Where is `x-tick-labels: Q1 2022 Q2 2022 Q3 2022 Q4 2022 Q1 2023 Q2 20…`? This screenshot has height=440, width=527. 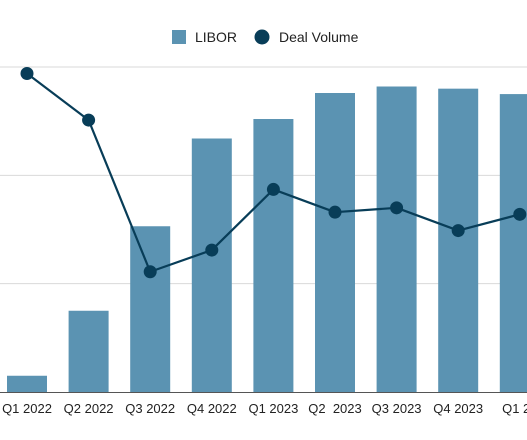 x-tick-labels: Q1 2022 Q2 2022 Q3 2022 Q4 2022 Q1 2023 Q2 20… is located at coordinates (264, 408).